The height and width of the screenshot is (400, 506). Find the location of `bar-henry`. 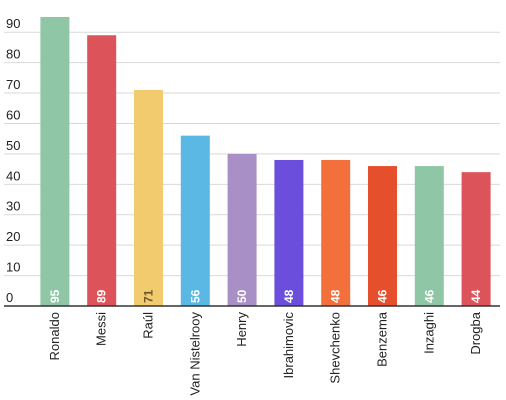

bar-henry is located at coordinates (242, 229).